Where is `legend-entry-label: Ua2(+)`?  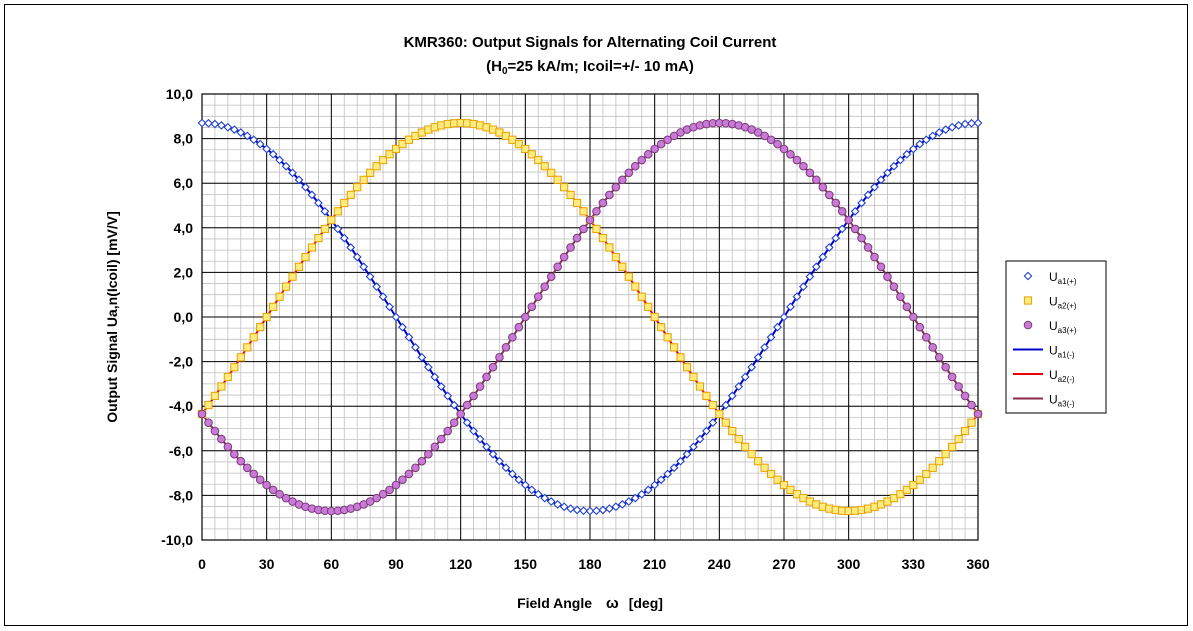 legend-entry-label: Ua2(+) is located at coordinates (1063, 303).